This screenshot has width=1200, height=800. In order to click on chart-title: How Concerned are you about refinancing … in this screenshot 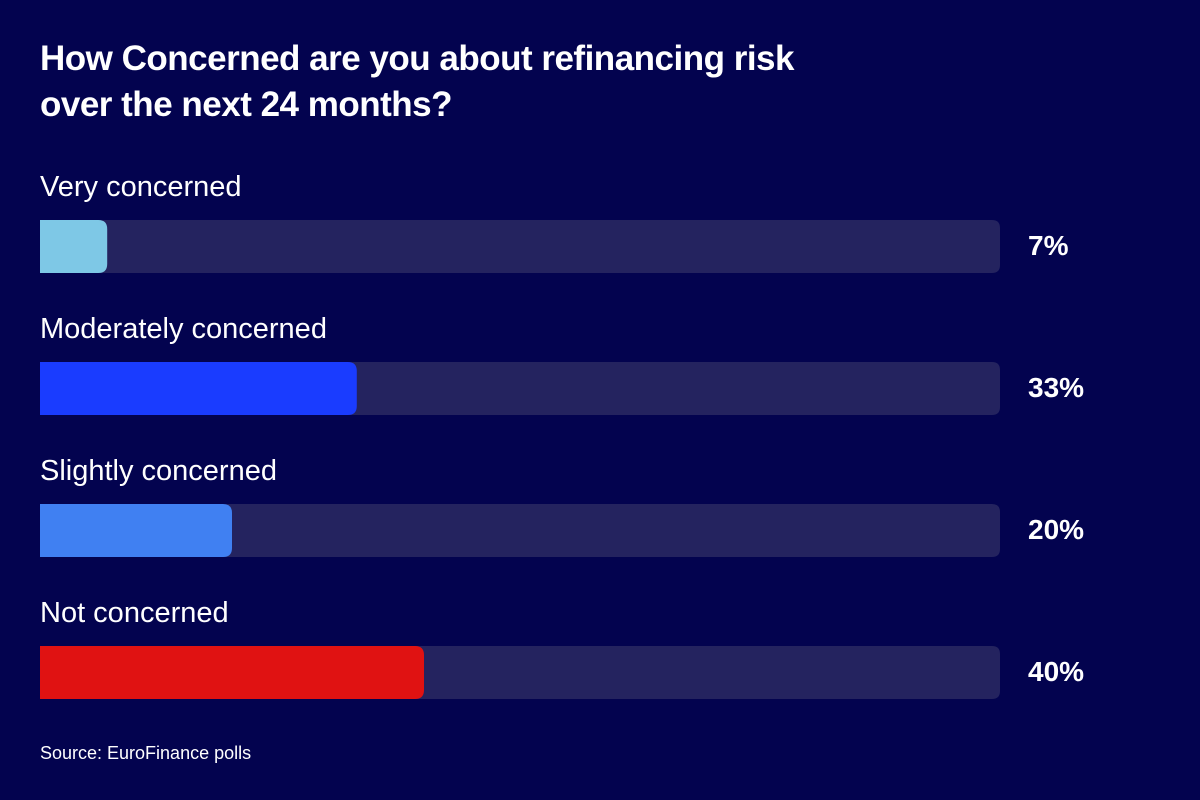, I will do `click(417, 81)`.